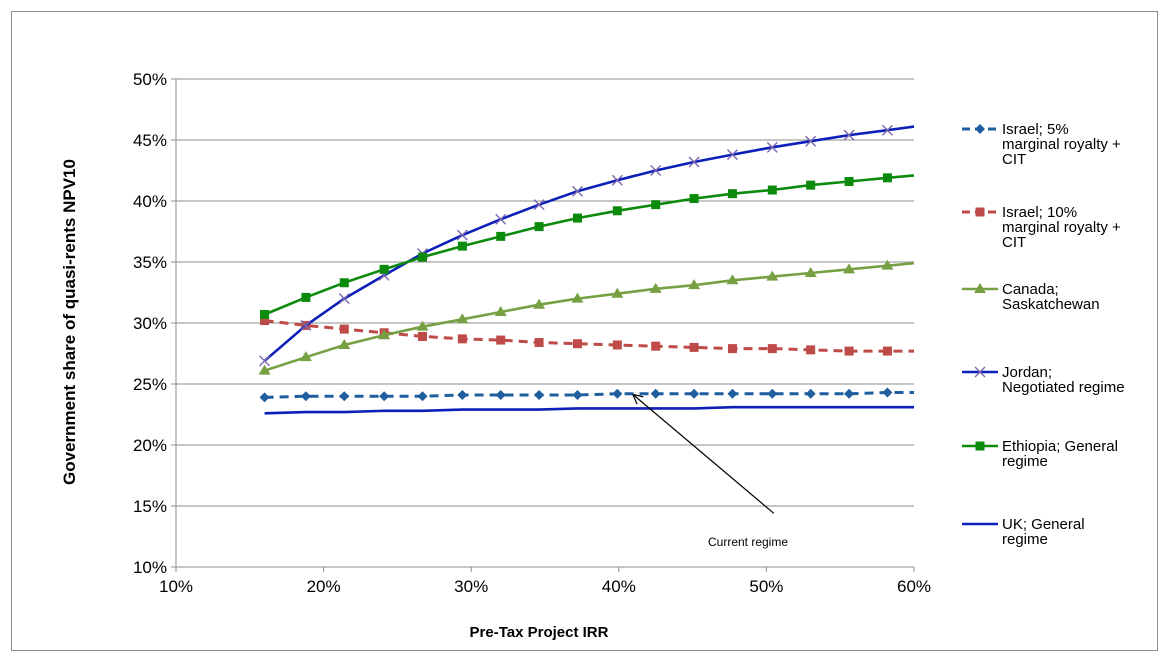  I want to click on y-tick-label: 15%, so click(150, 506).